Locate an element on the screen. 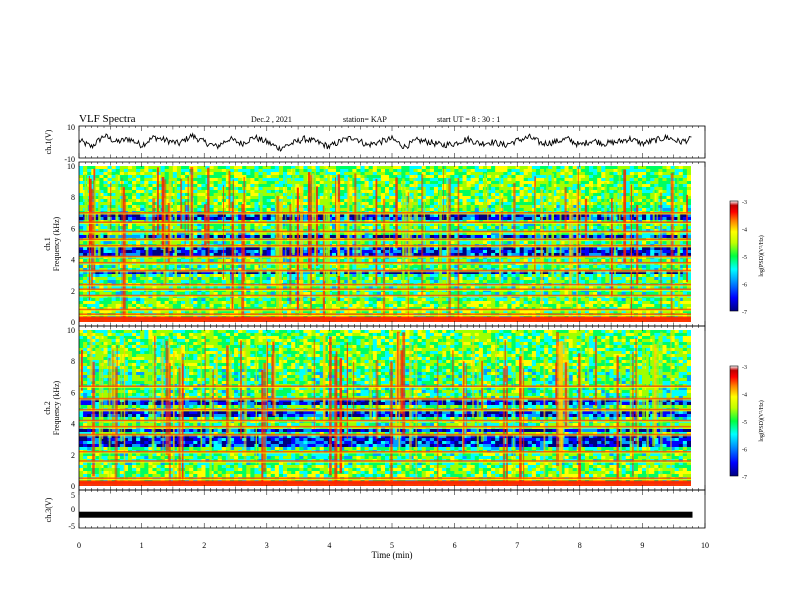 Image resolution: width=792 pixels, height=612 pixels. ch1-waveform-line is located at coordinates (385, 142).